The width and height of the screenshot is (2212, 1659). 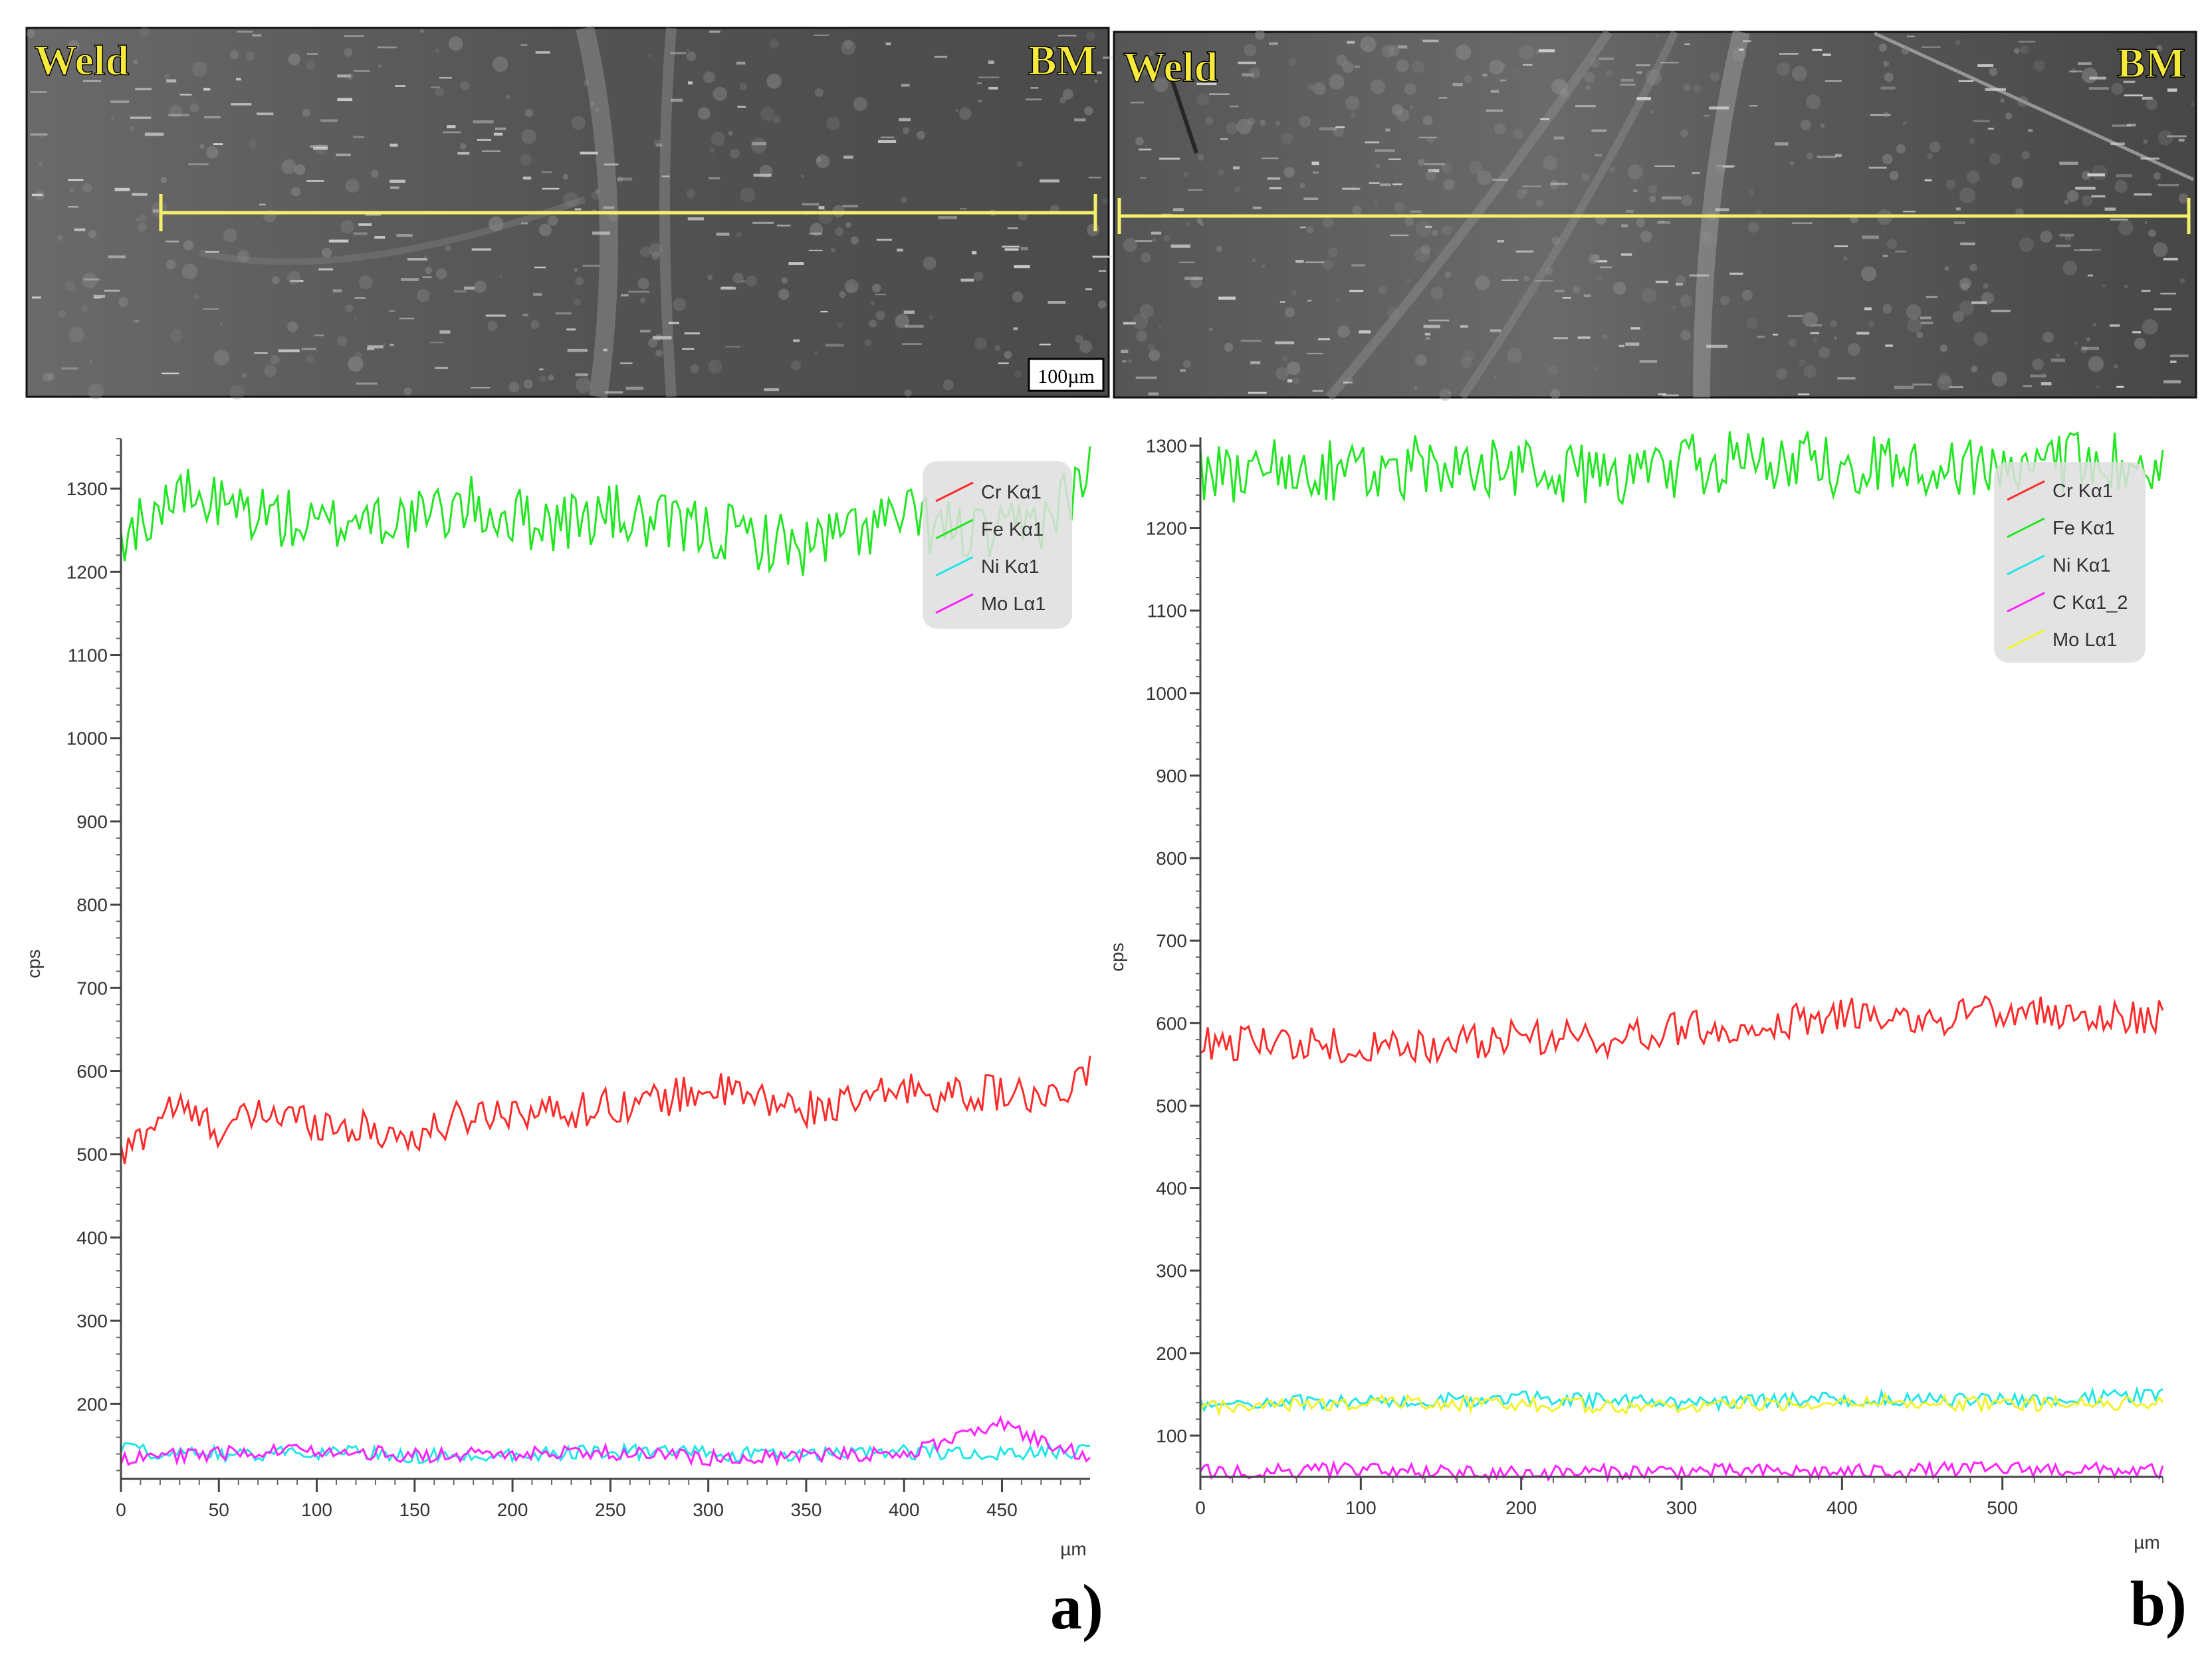 What do you see at coordinates (1681, 468) in the screenshot?
I see `series-line-fe` at bounding box center [1681, 468].